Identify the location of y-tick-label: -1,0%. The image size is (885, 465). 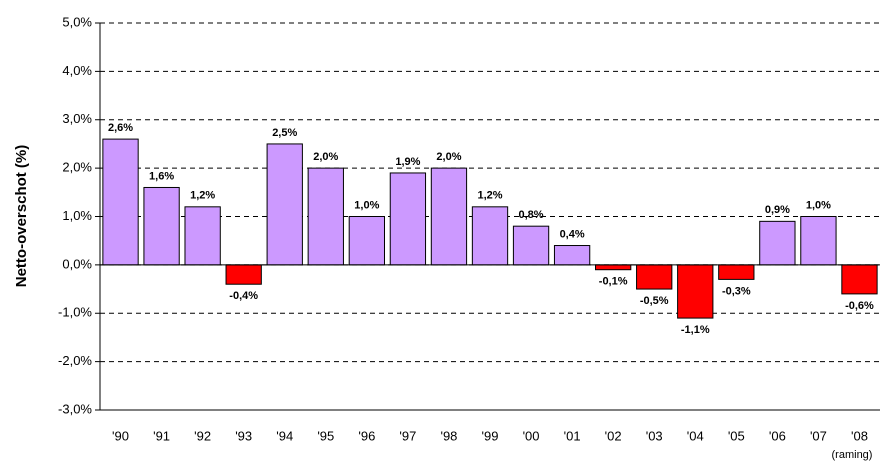
(75, 312).